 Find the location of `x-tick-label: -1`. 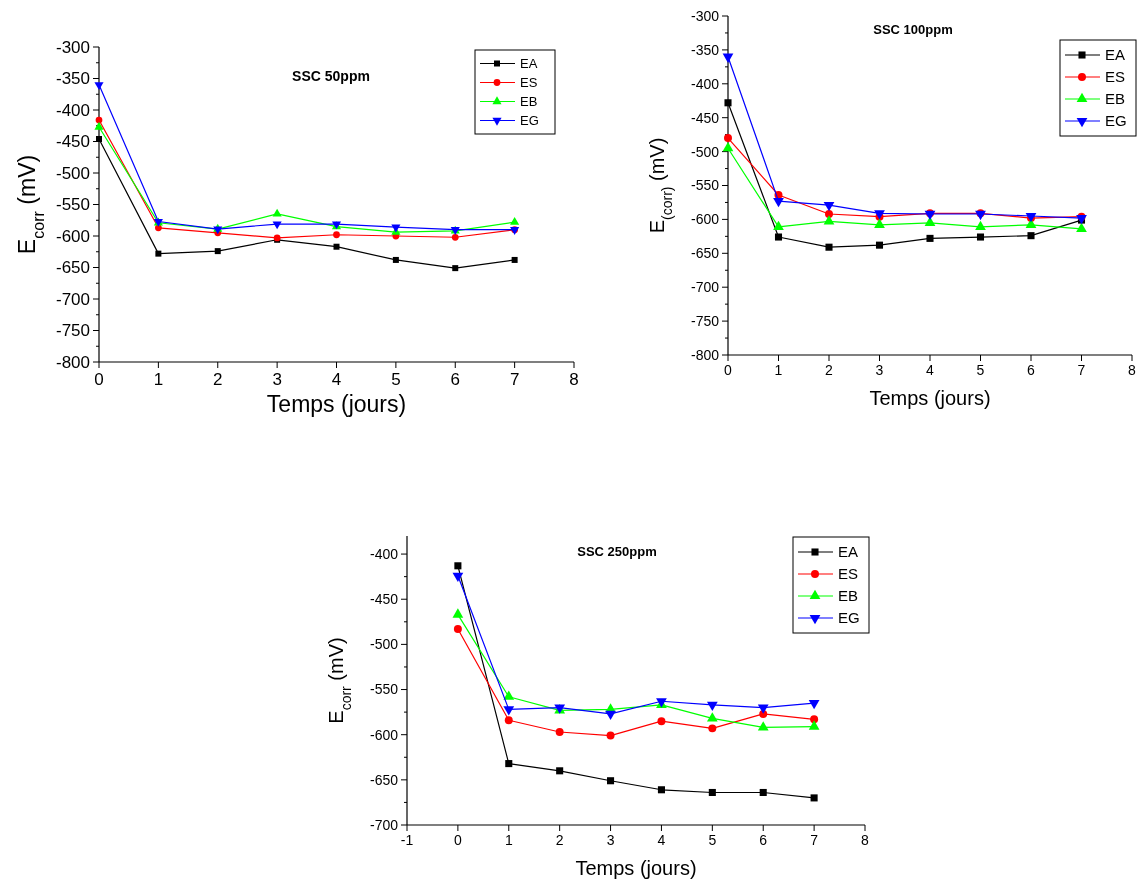

x-tick-label: -1 is located at coordinates (407, 840).